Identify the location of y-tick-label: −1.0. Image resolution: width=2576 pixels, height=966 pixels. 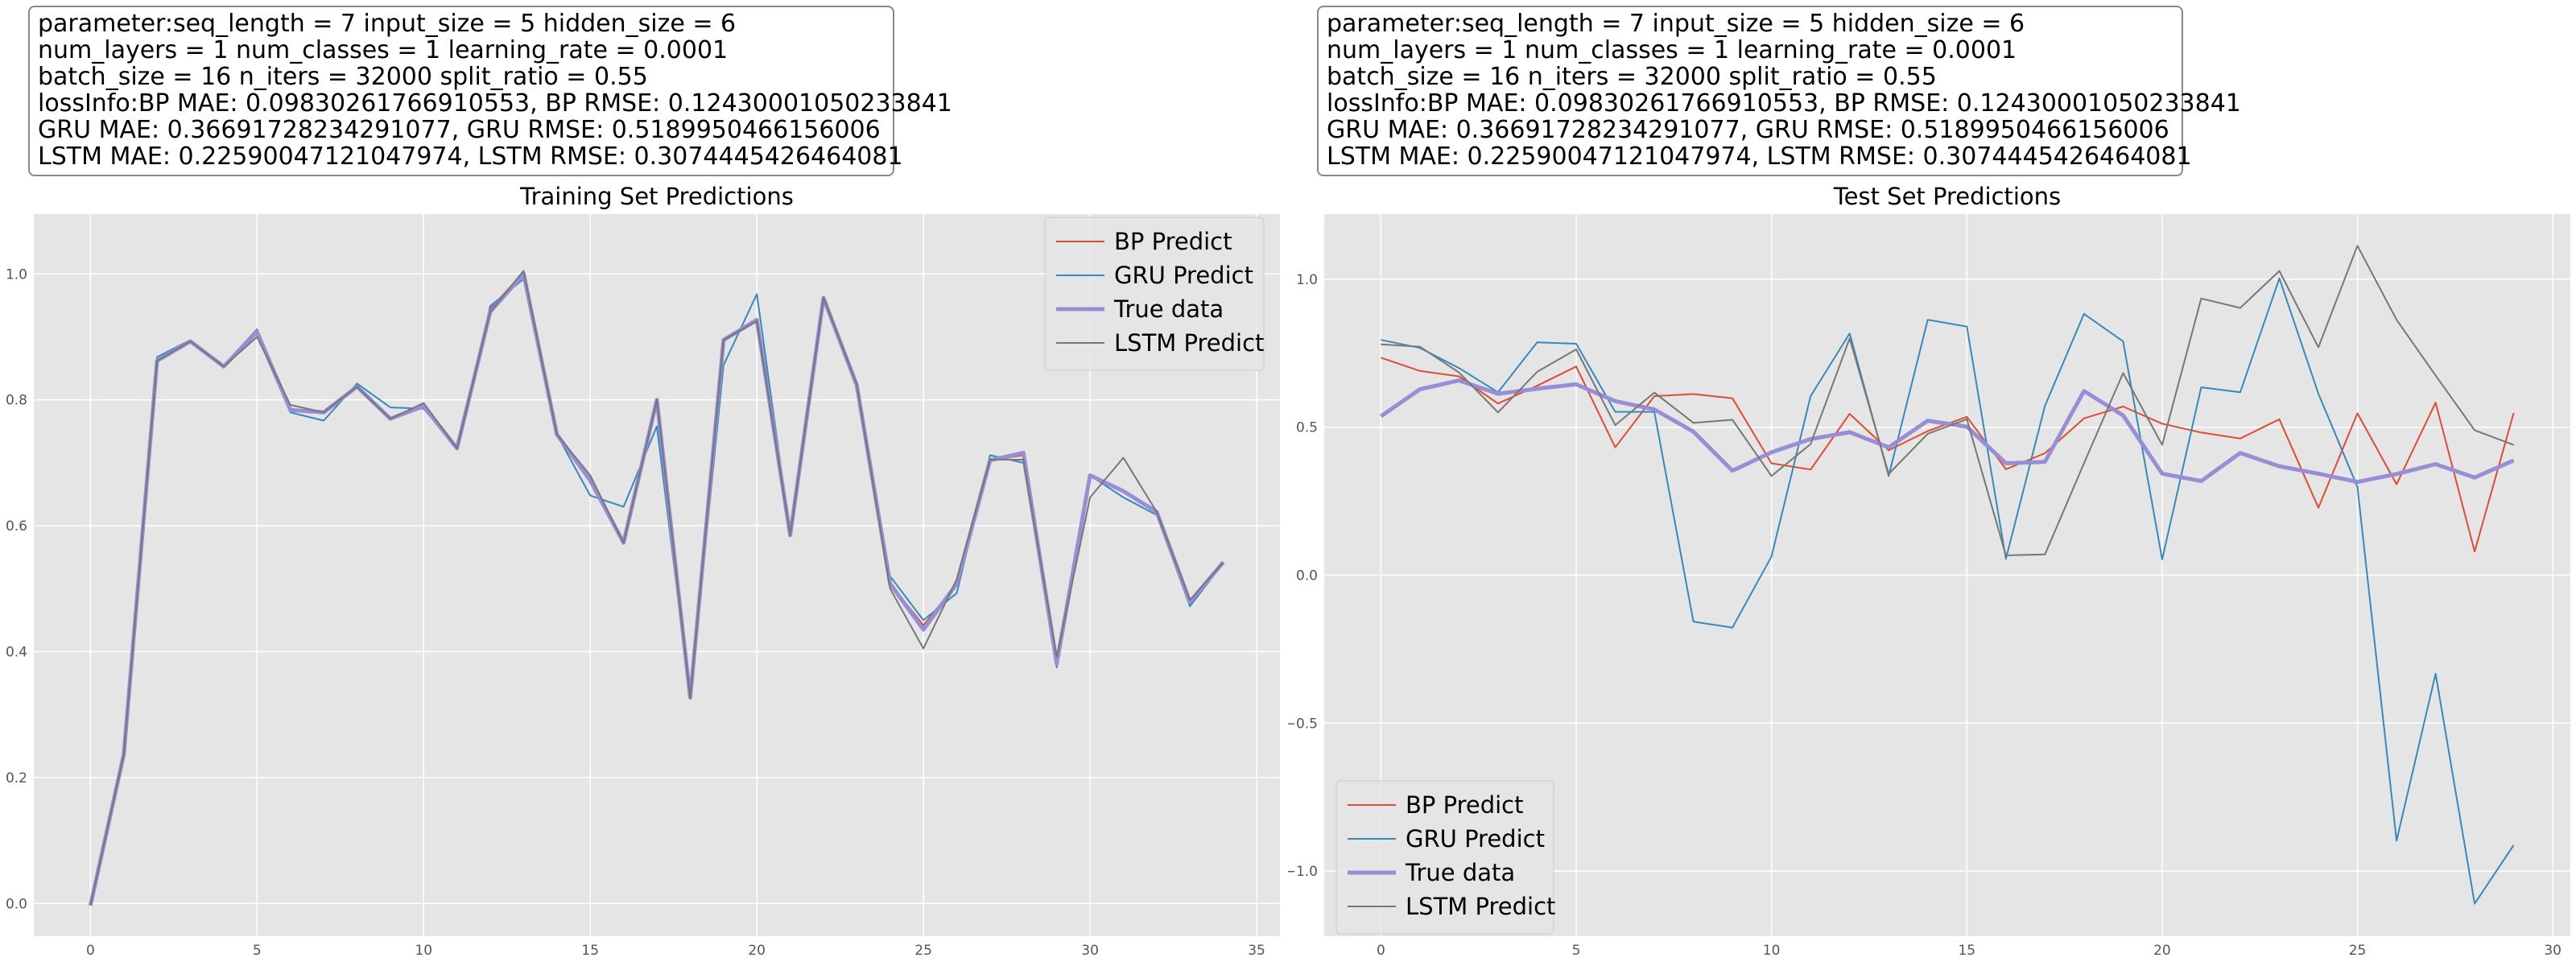
(1303, 872).